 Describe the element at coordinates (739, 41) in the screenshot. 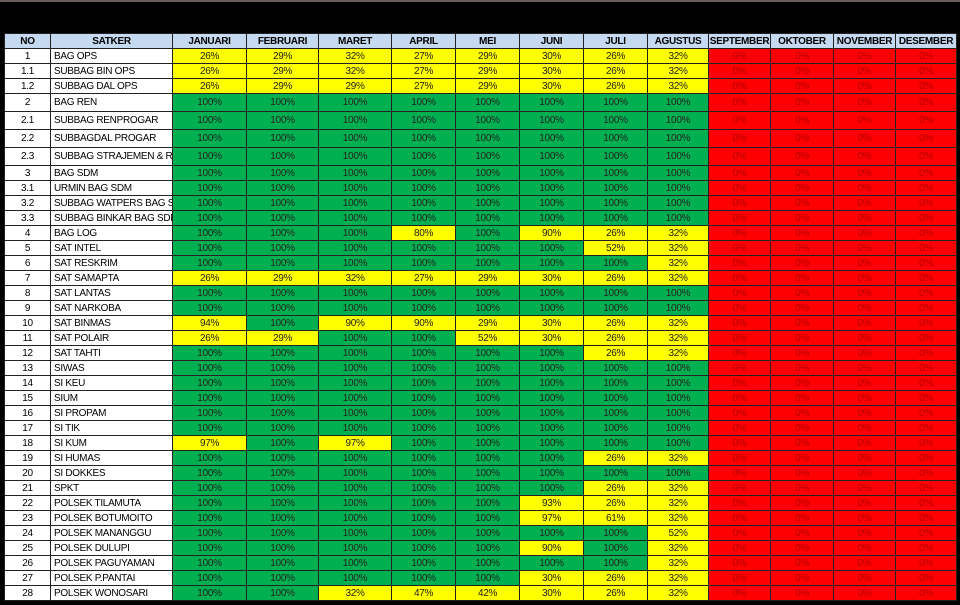

I see `column-header-september: SEPTEMBER` at that location.